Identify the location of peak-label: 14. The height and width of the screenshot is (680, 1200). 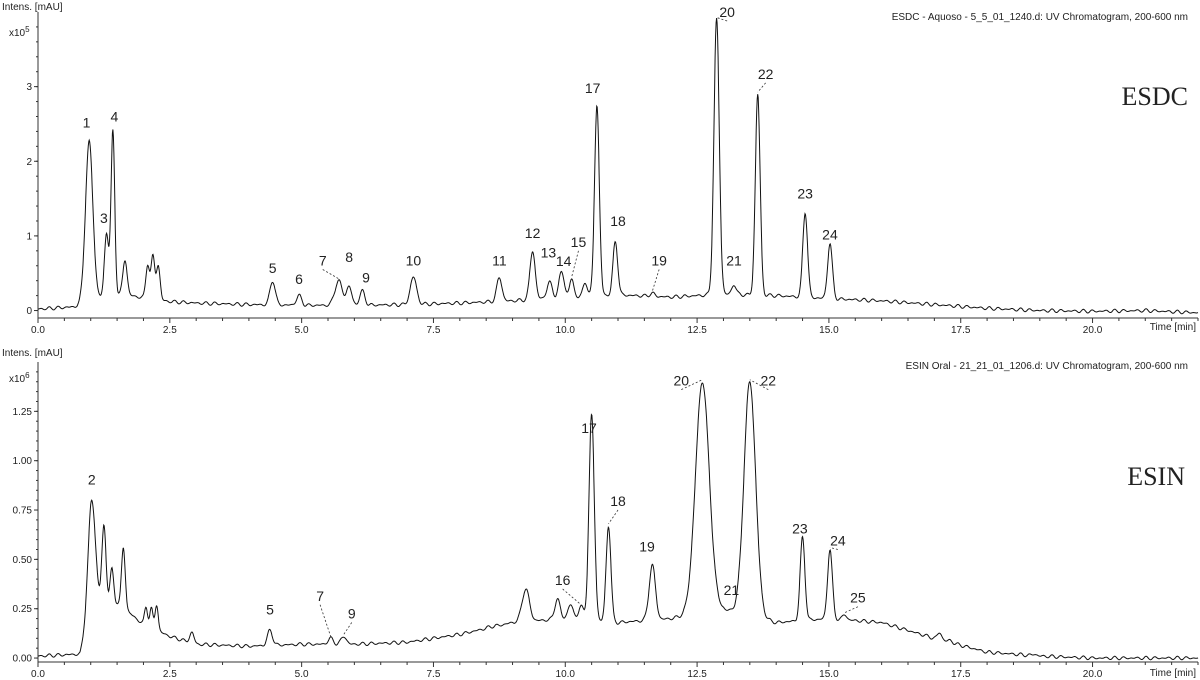
(564, 261).